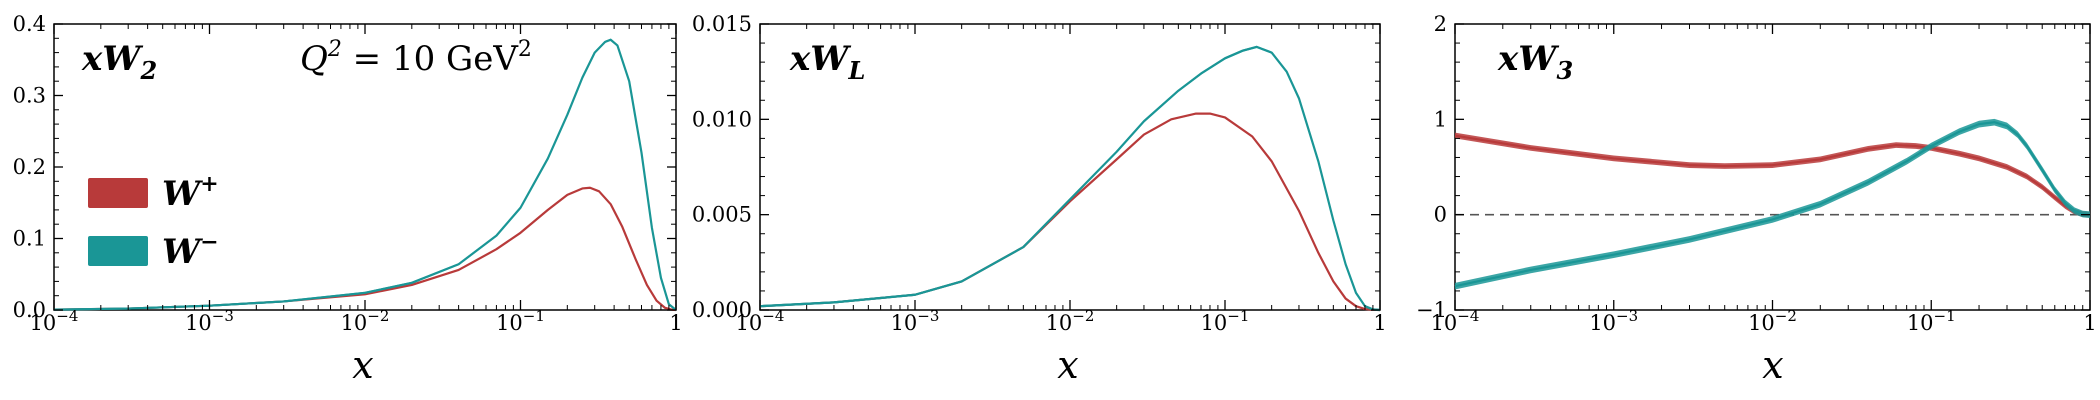  Describe the element at coordinates (148, 70) in the screenshot. I see `panel-title-subscript: 2` at that location.